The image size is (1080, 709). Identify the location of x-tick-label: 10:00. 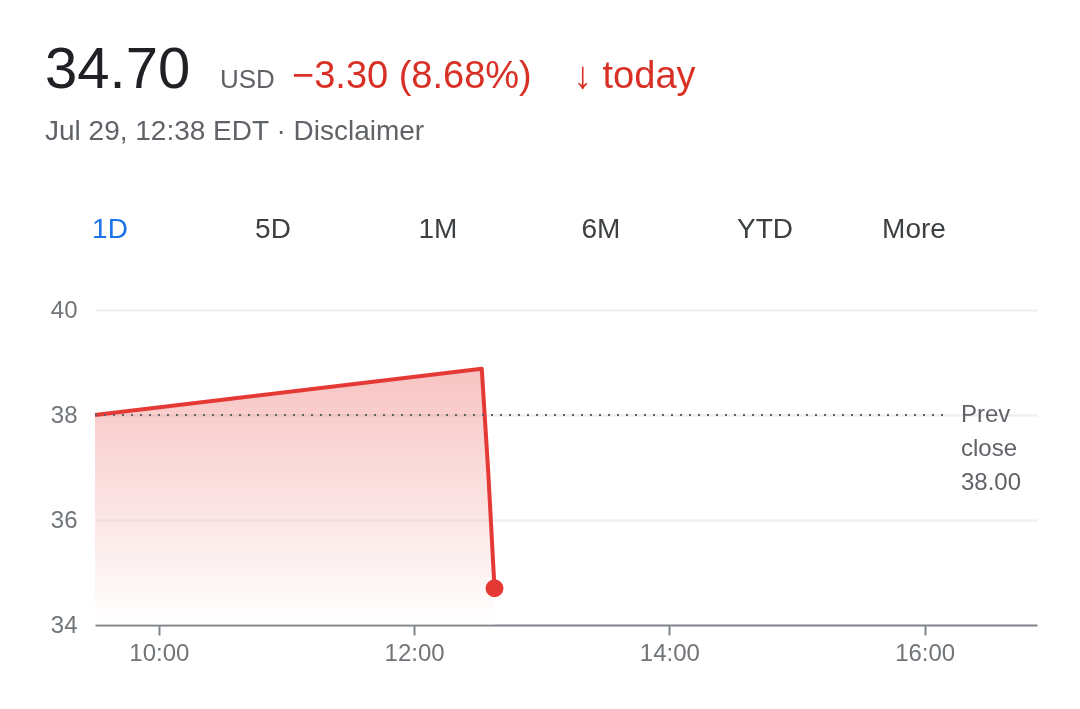
(159, 652).